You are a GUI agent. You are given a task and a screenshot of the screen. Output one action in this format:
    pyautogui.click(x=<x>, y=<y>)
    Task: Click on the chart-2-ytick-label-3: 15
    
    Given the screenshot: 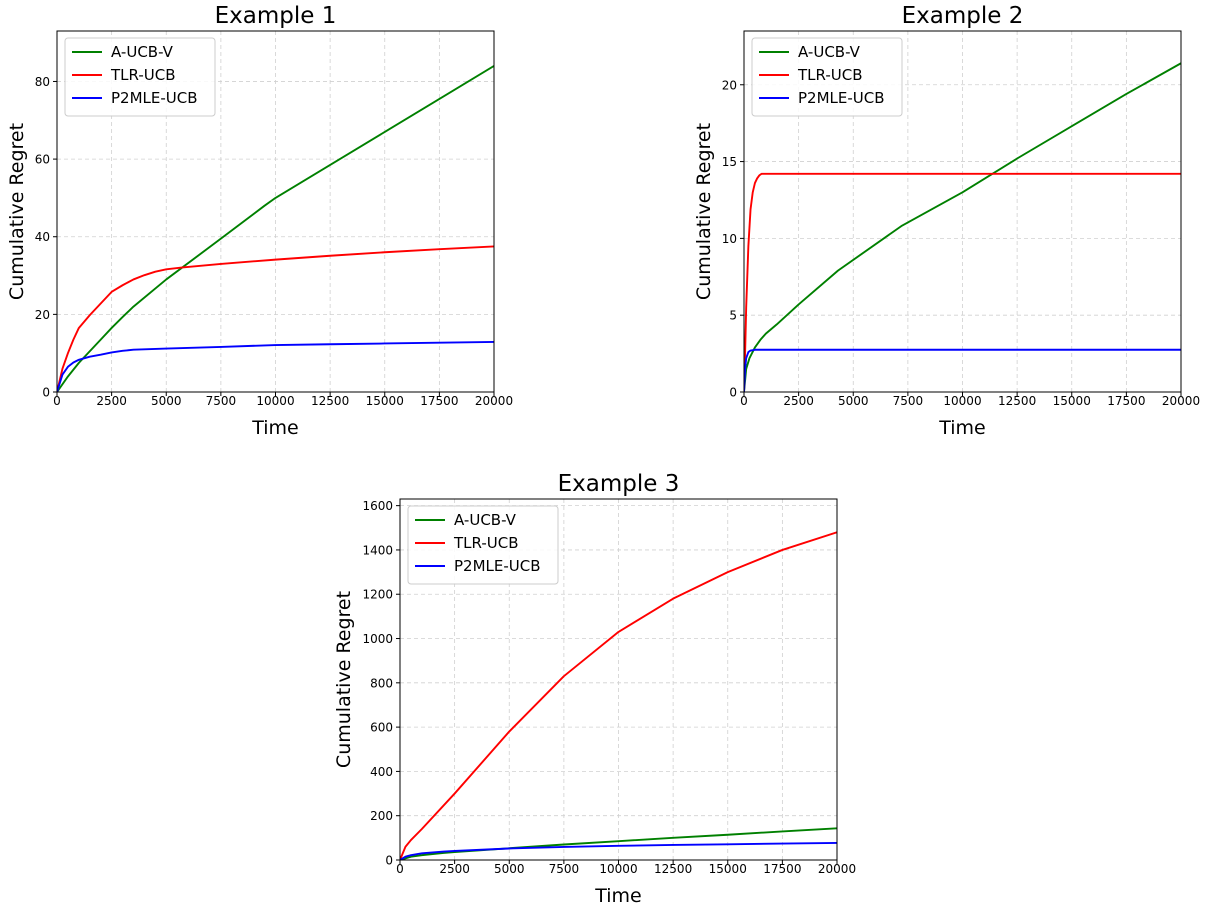 What is the action you would take?
    pyautogui.click(x=729, y=162)
    